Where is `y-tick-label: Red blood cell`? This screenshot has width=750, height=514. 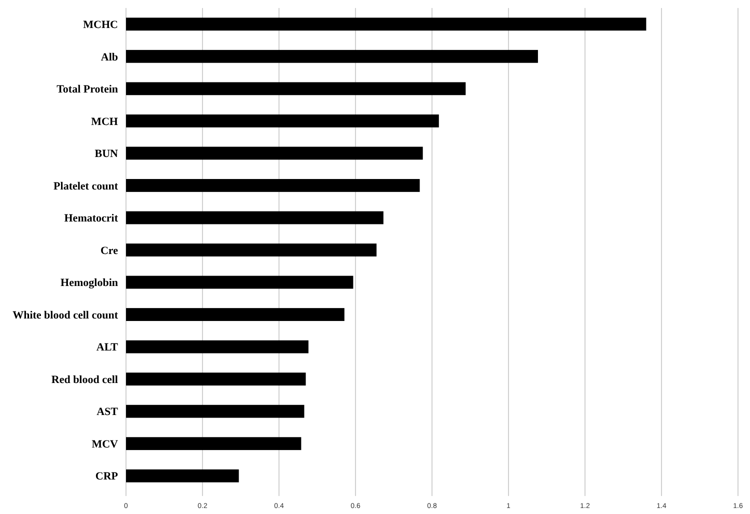 y-tick-label: Red blood cell is located at coordinates (84, 380).